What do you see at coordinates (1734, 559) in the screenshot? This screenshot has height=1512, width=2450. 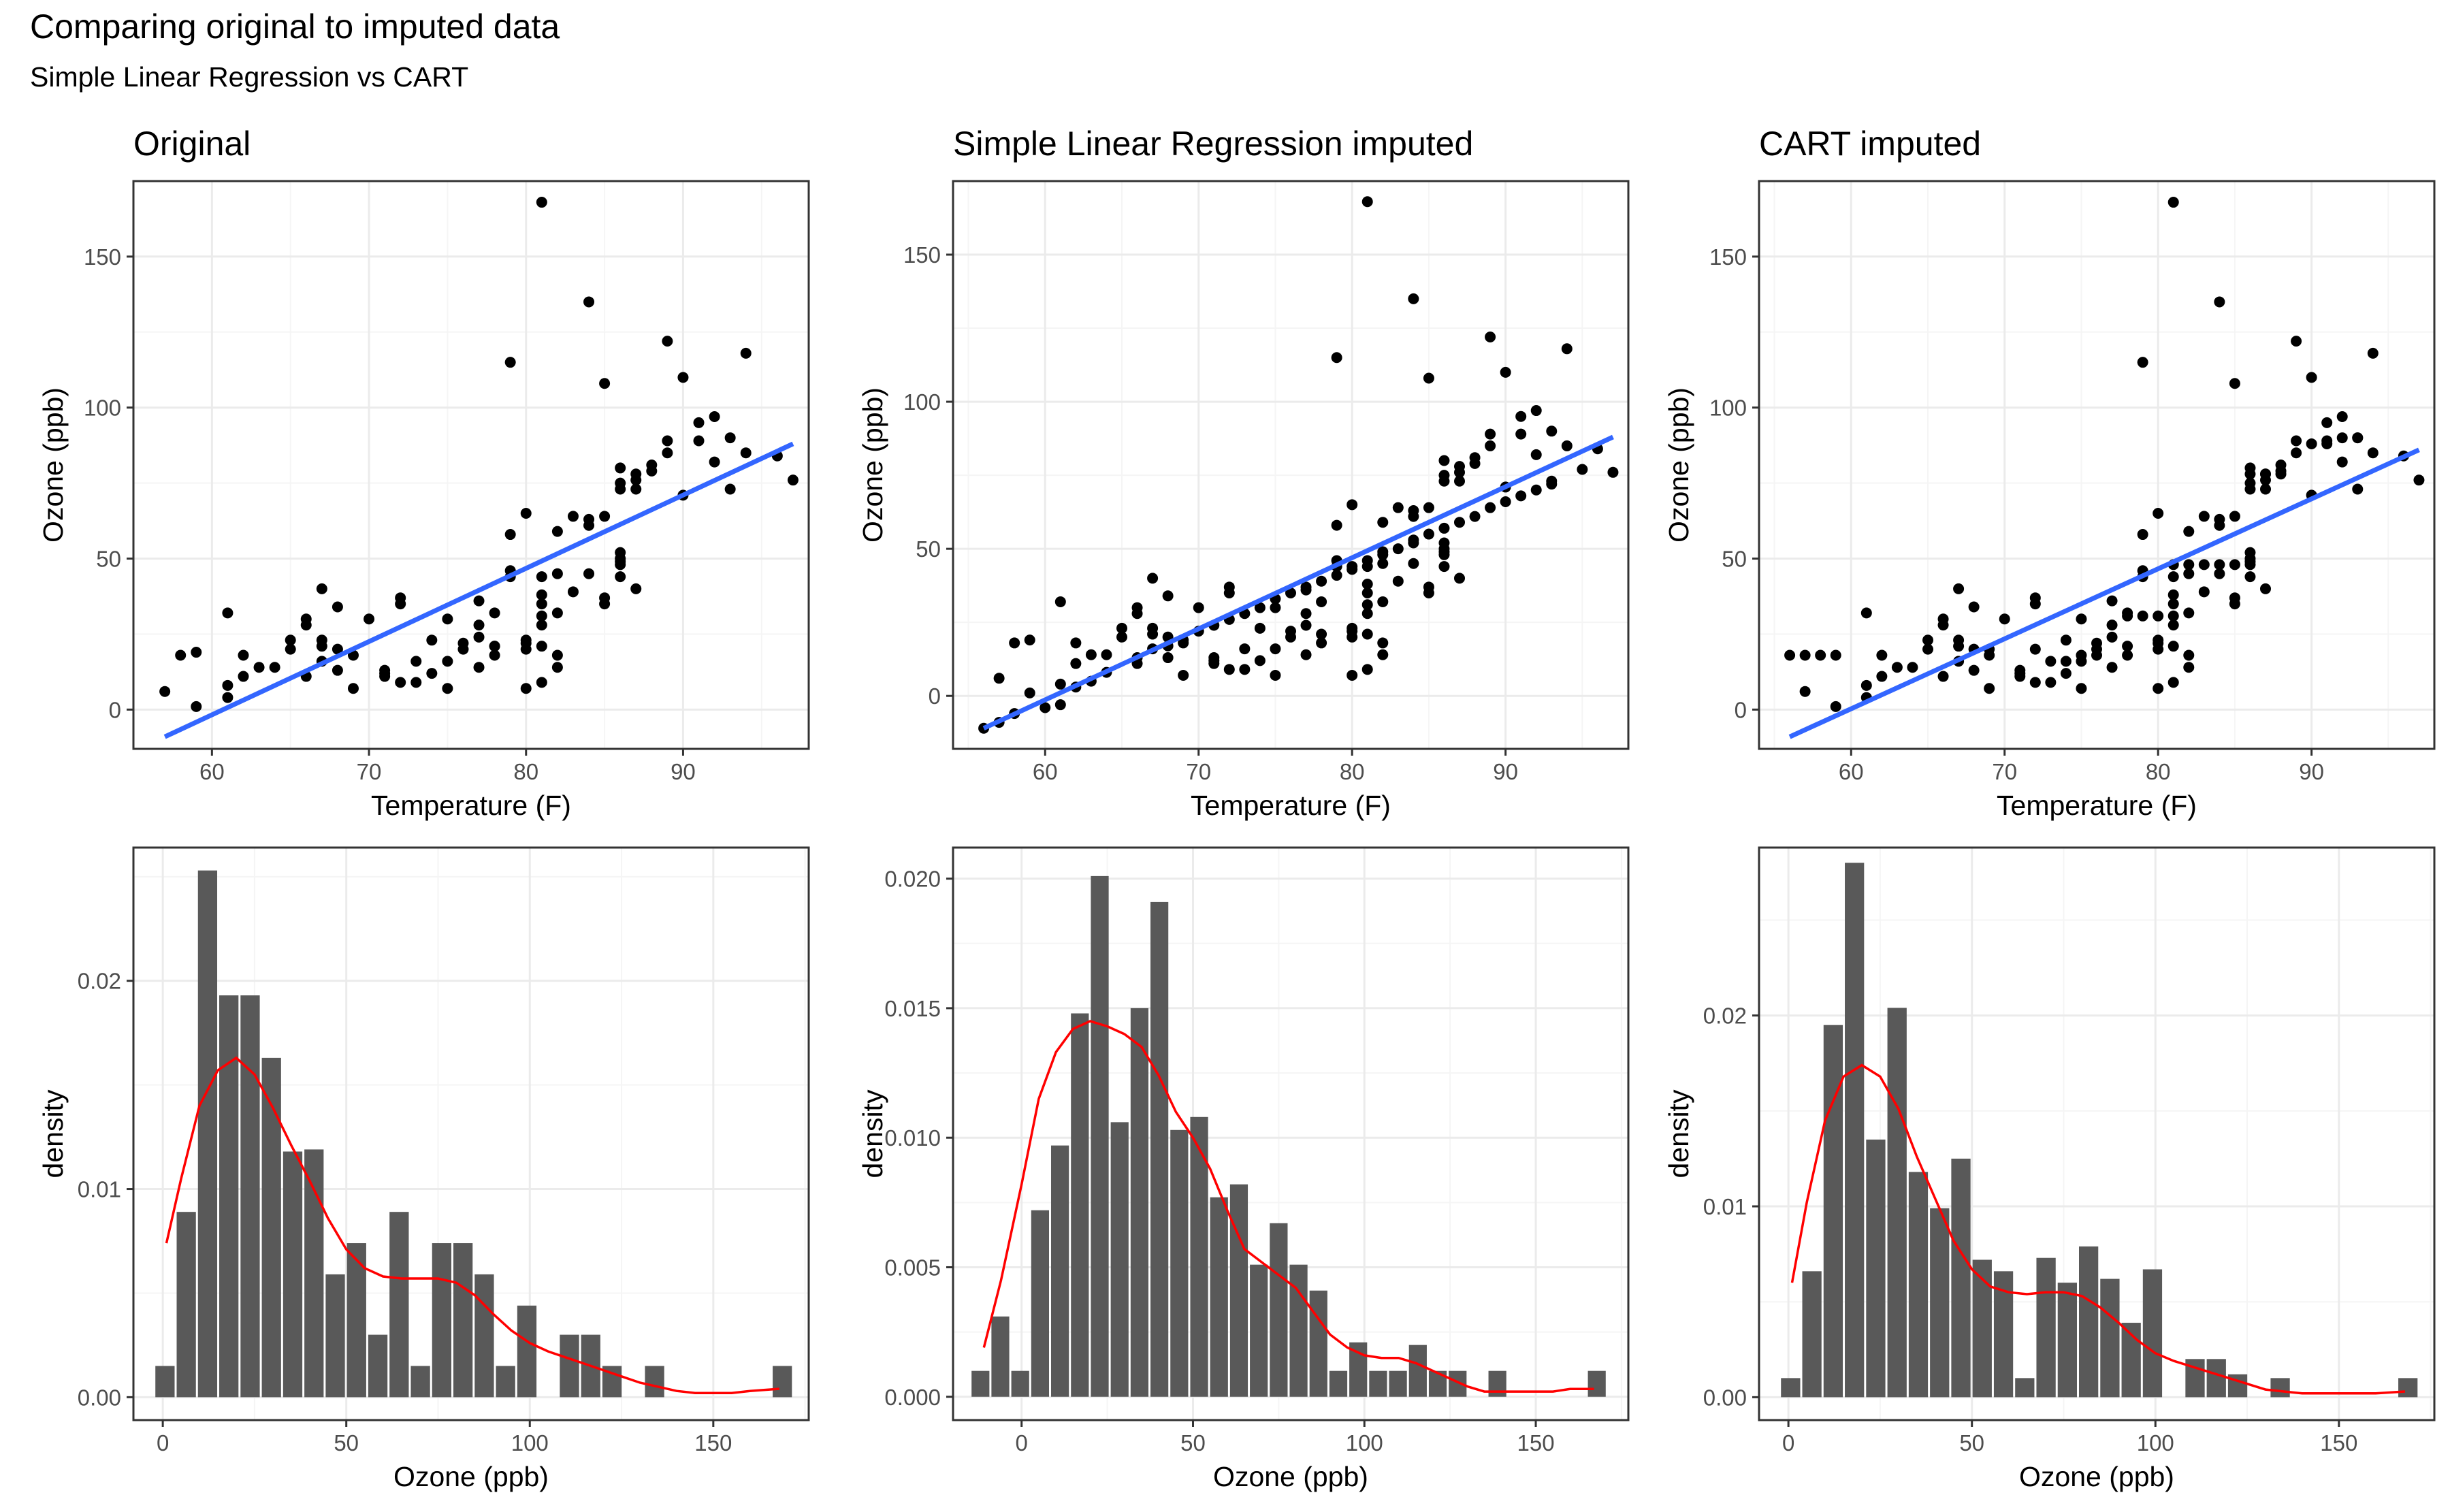 I see `y-tick-label: 50` at bounding box center [1734, 559].